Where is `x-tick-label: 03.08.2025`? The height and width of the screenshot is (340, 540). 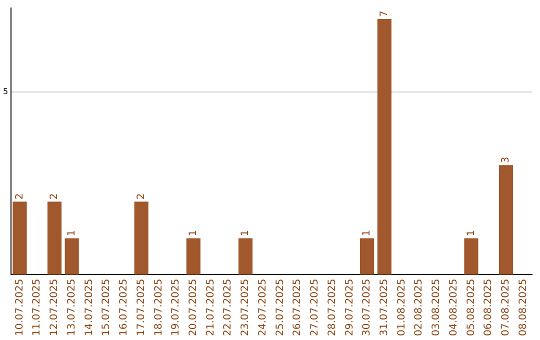 x-tick-label: 03.08.2025 is located at coordinates (436, 307).